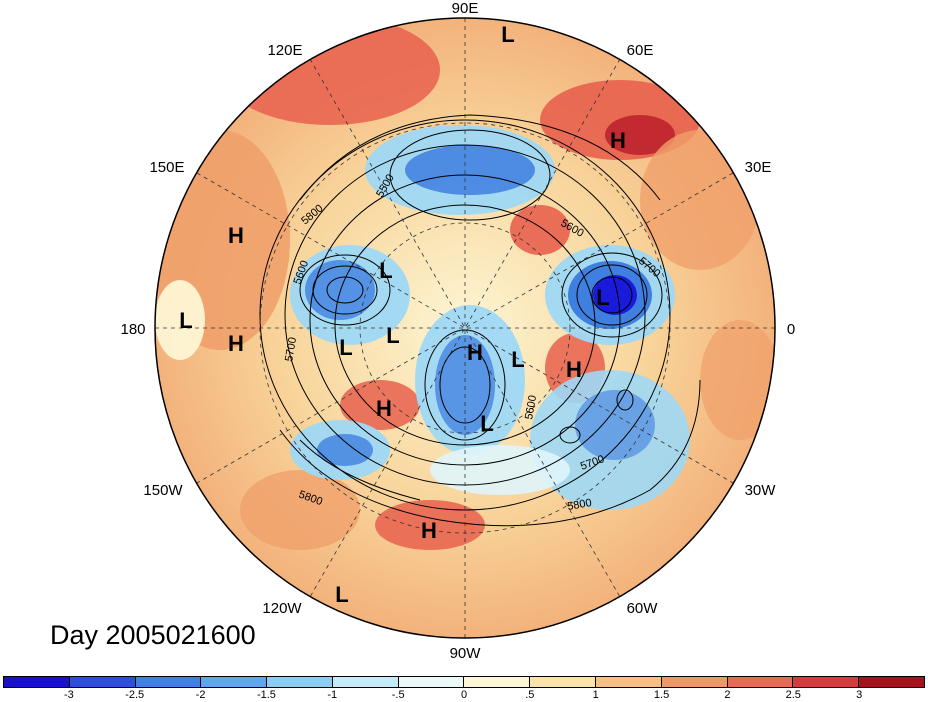 The height and width of the screenshot is (702, 928). I want to click on contour-label: 5800, so click(579, 505).